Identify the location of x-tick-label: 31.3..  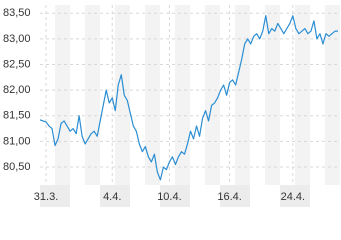
(46, 197).